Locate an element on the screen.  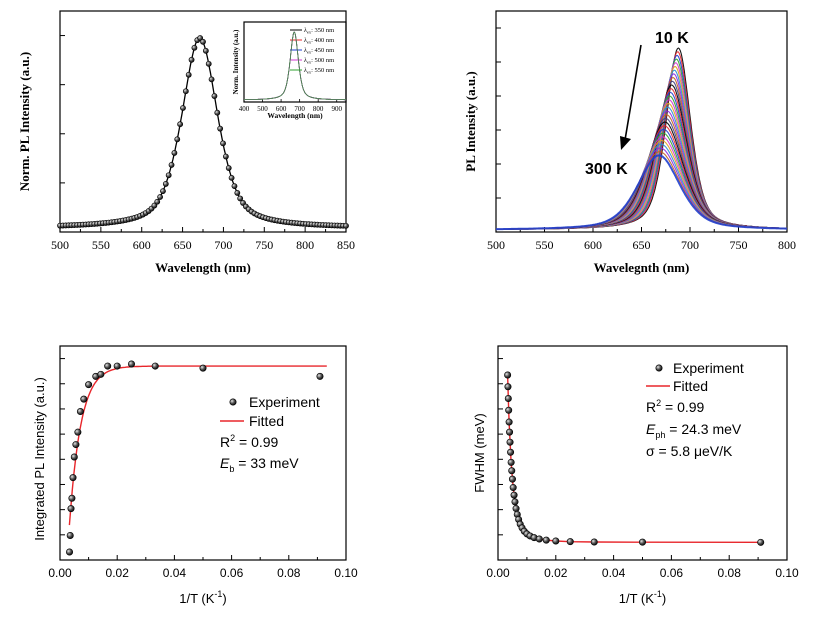
panel-d-x-tick-label: 0.10 is located at coordinates (787, 573).